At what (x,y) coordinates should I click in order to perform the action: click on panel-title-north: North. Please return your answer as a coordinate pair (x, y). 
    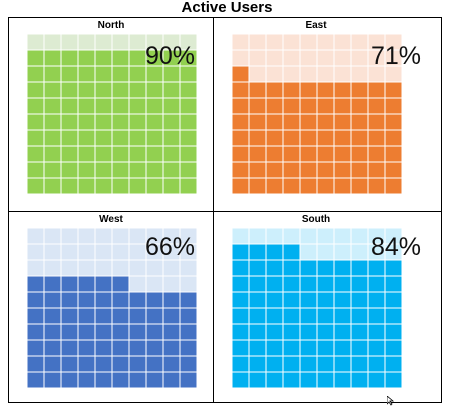
    Looking at the image, I should click on (111, 25).